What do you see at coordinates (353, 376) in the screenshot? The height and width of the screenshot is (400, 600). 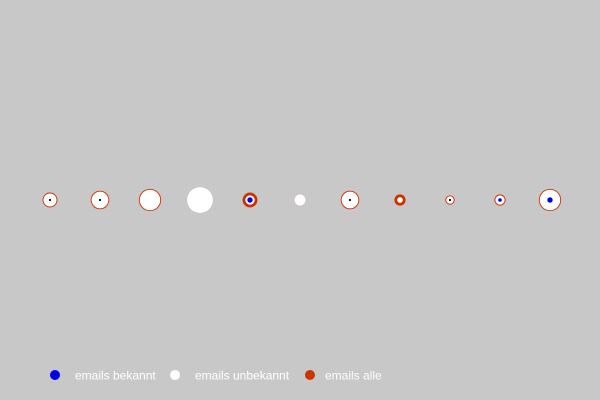 I see `legend-label: emails alle` at bounding box center [353, 376].